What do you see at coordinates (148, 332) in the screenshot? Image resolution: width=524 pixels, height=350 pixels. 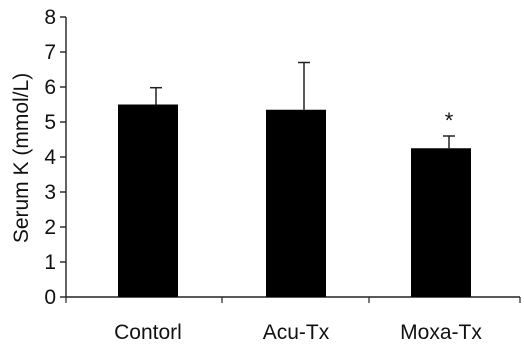 I see `x-tick-label: Contorl` at bounding box center [148, 332].